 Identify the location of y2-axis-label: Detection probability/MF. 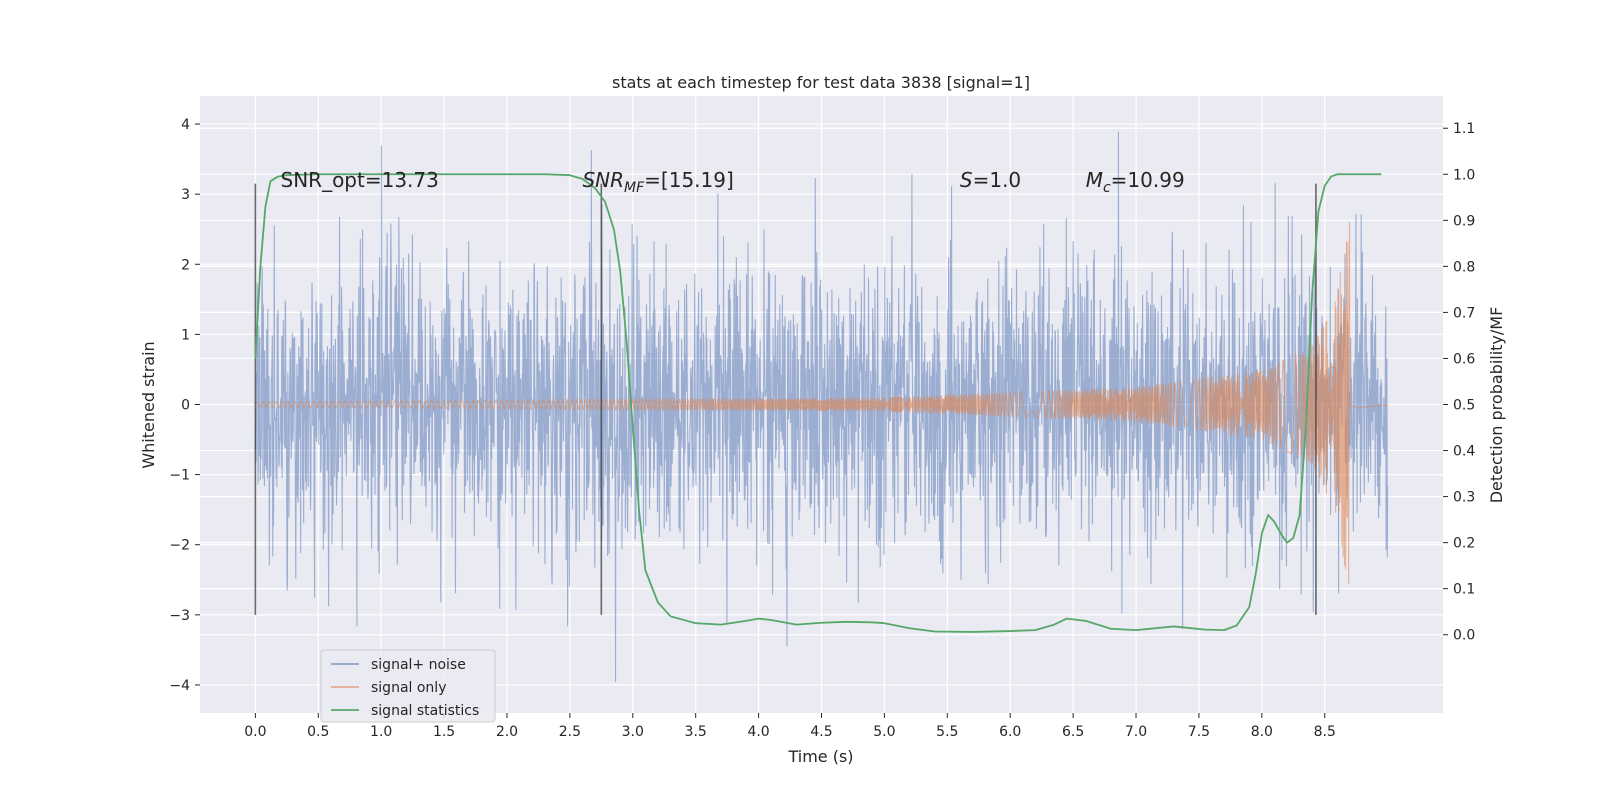
(1496, 405).